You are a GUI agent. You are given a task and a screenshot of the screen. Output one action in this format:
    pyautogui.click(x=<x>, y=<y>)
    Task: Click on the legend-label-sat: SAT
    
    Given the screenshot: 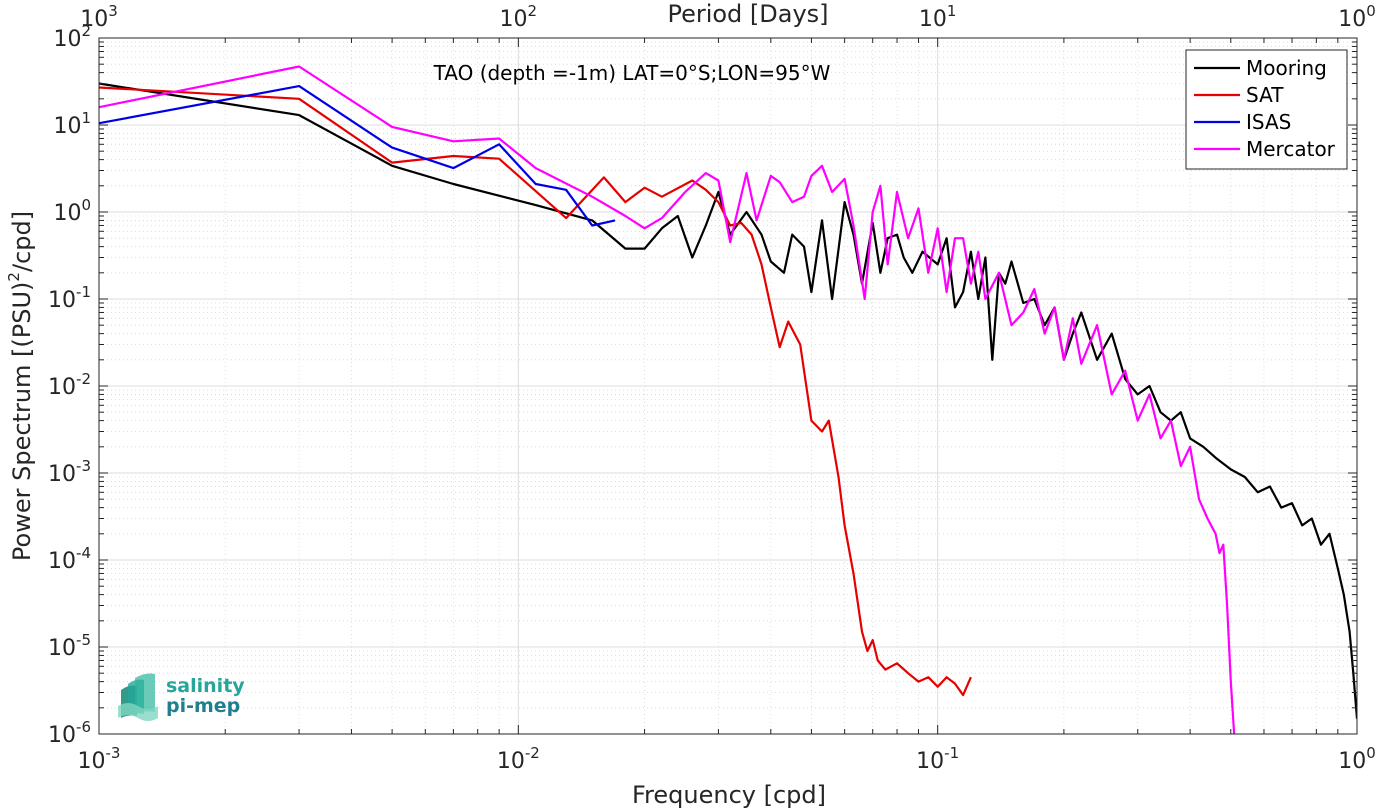 What is the action you would take?
    pyautogui.click(x=1265, y=95)
    